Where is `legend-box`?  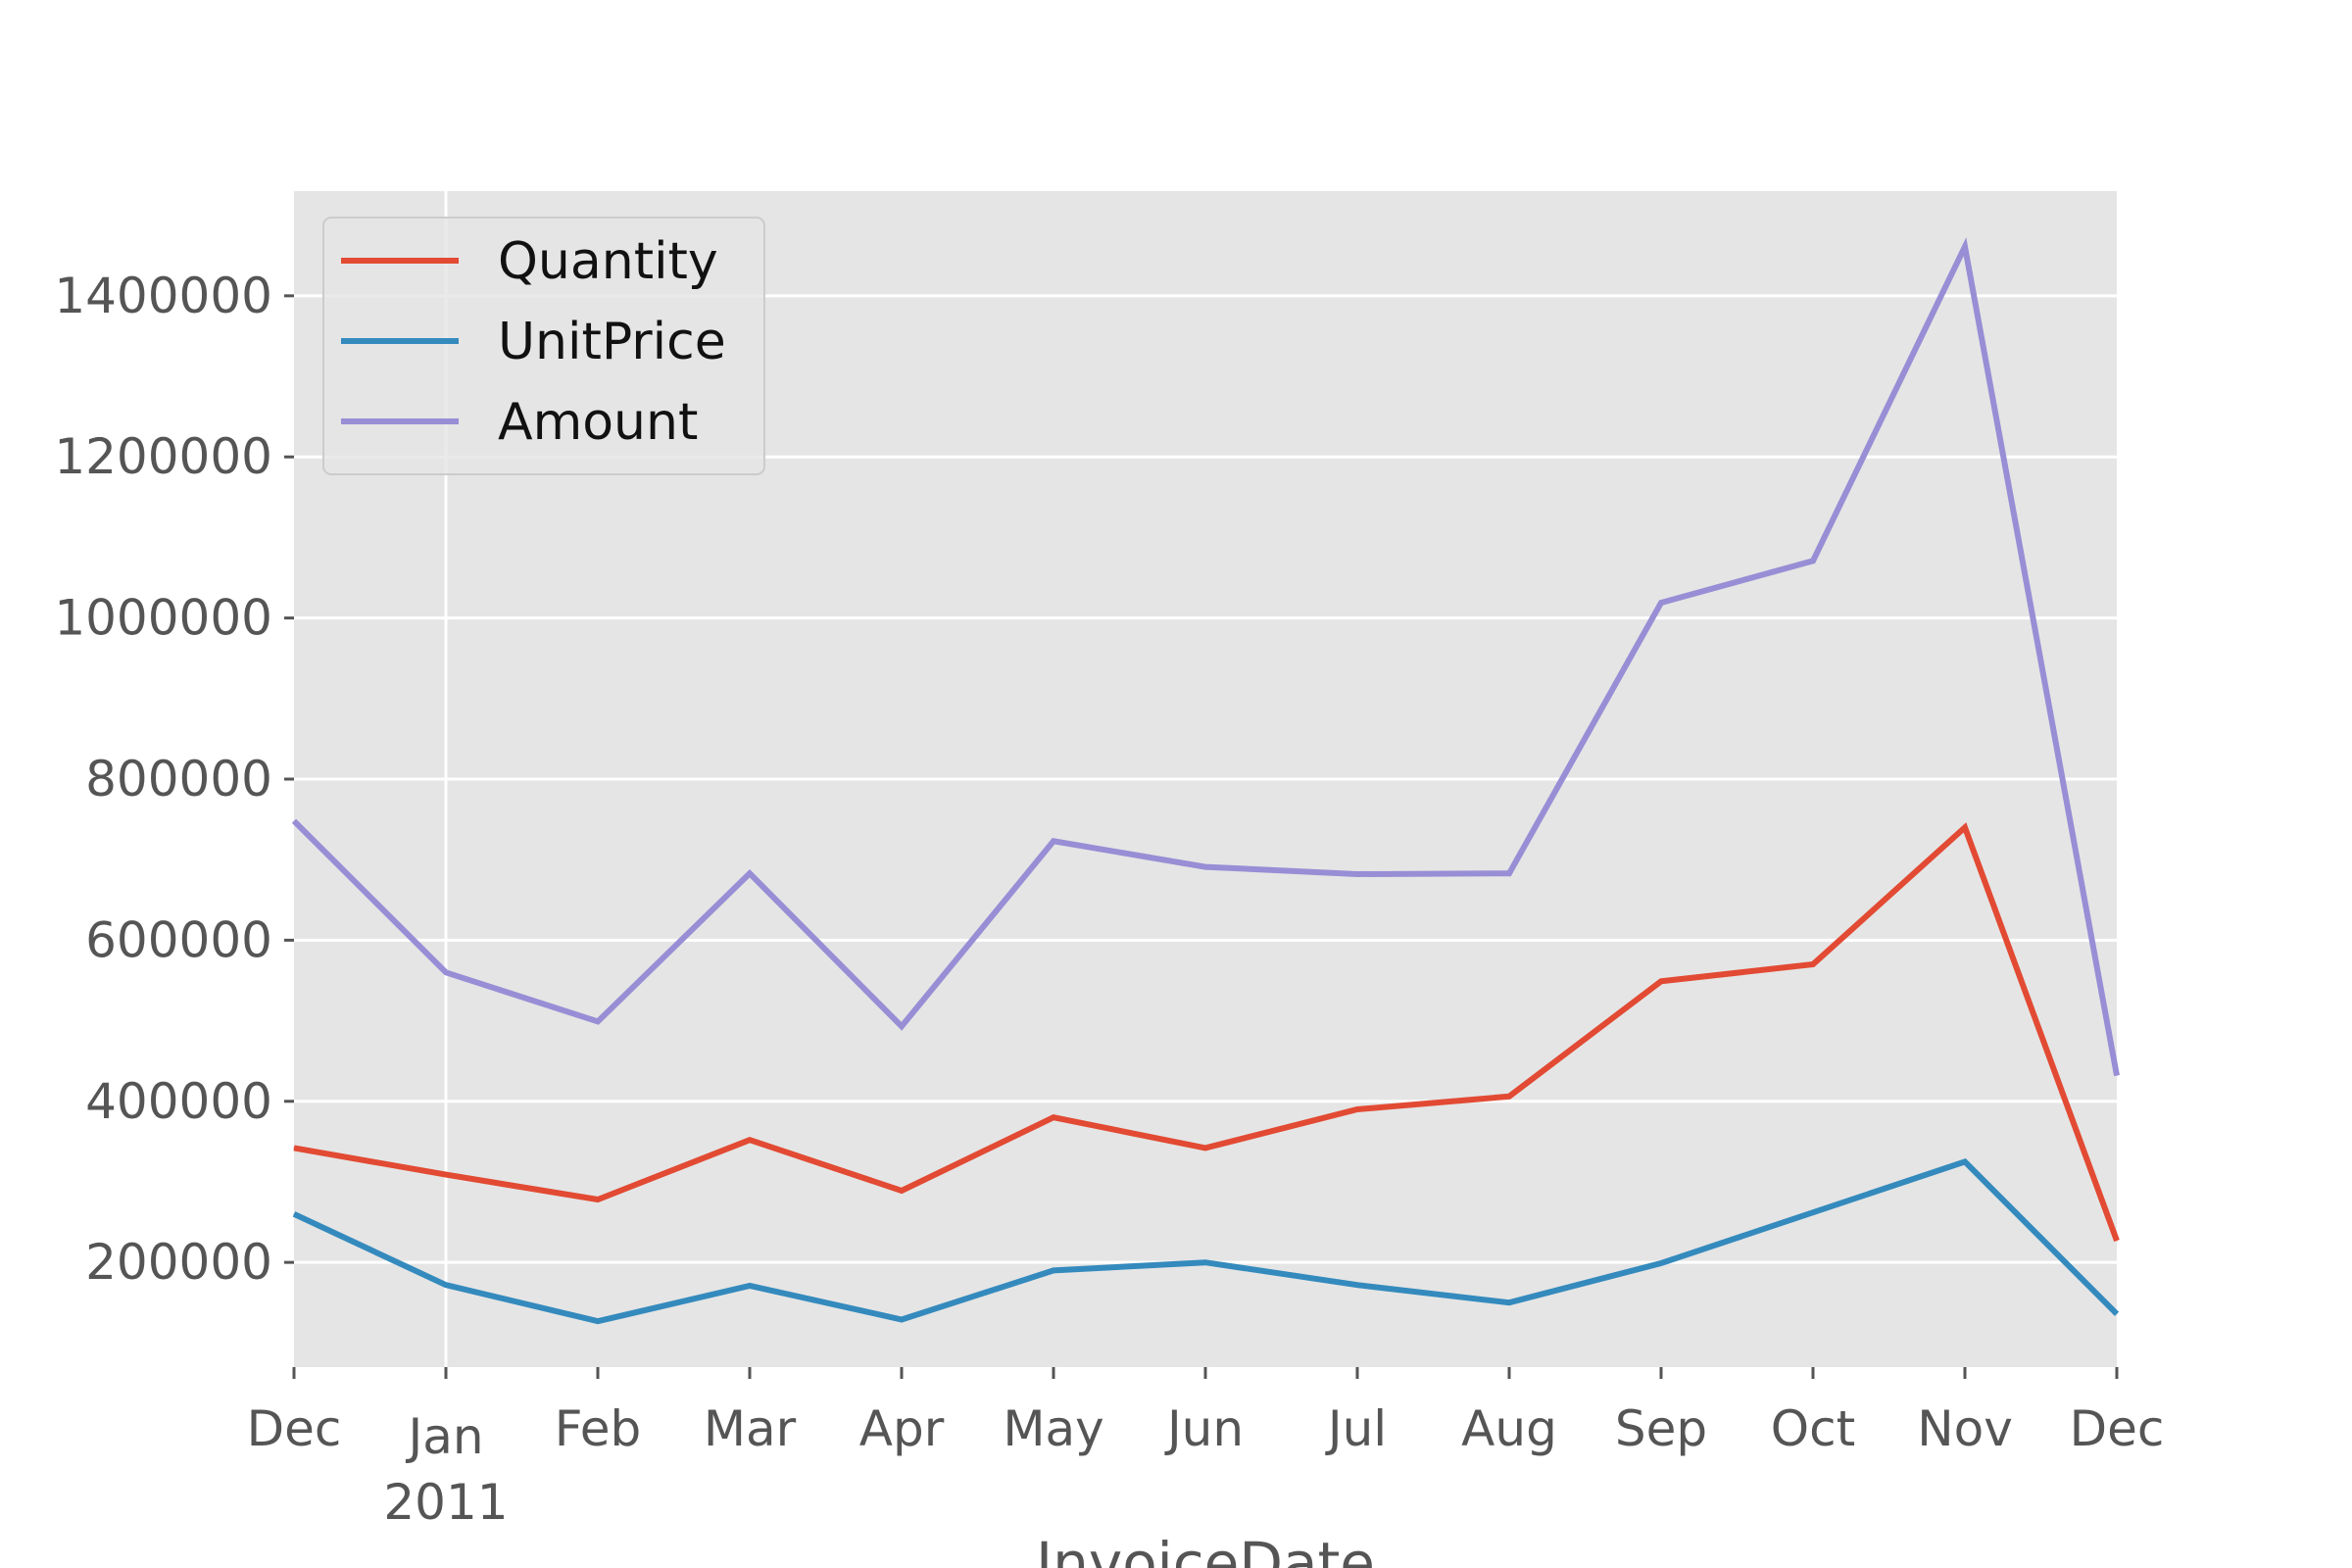 legend-box is located at coordinates (543, 346).